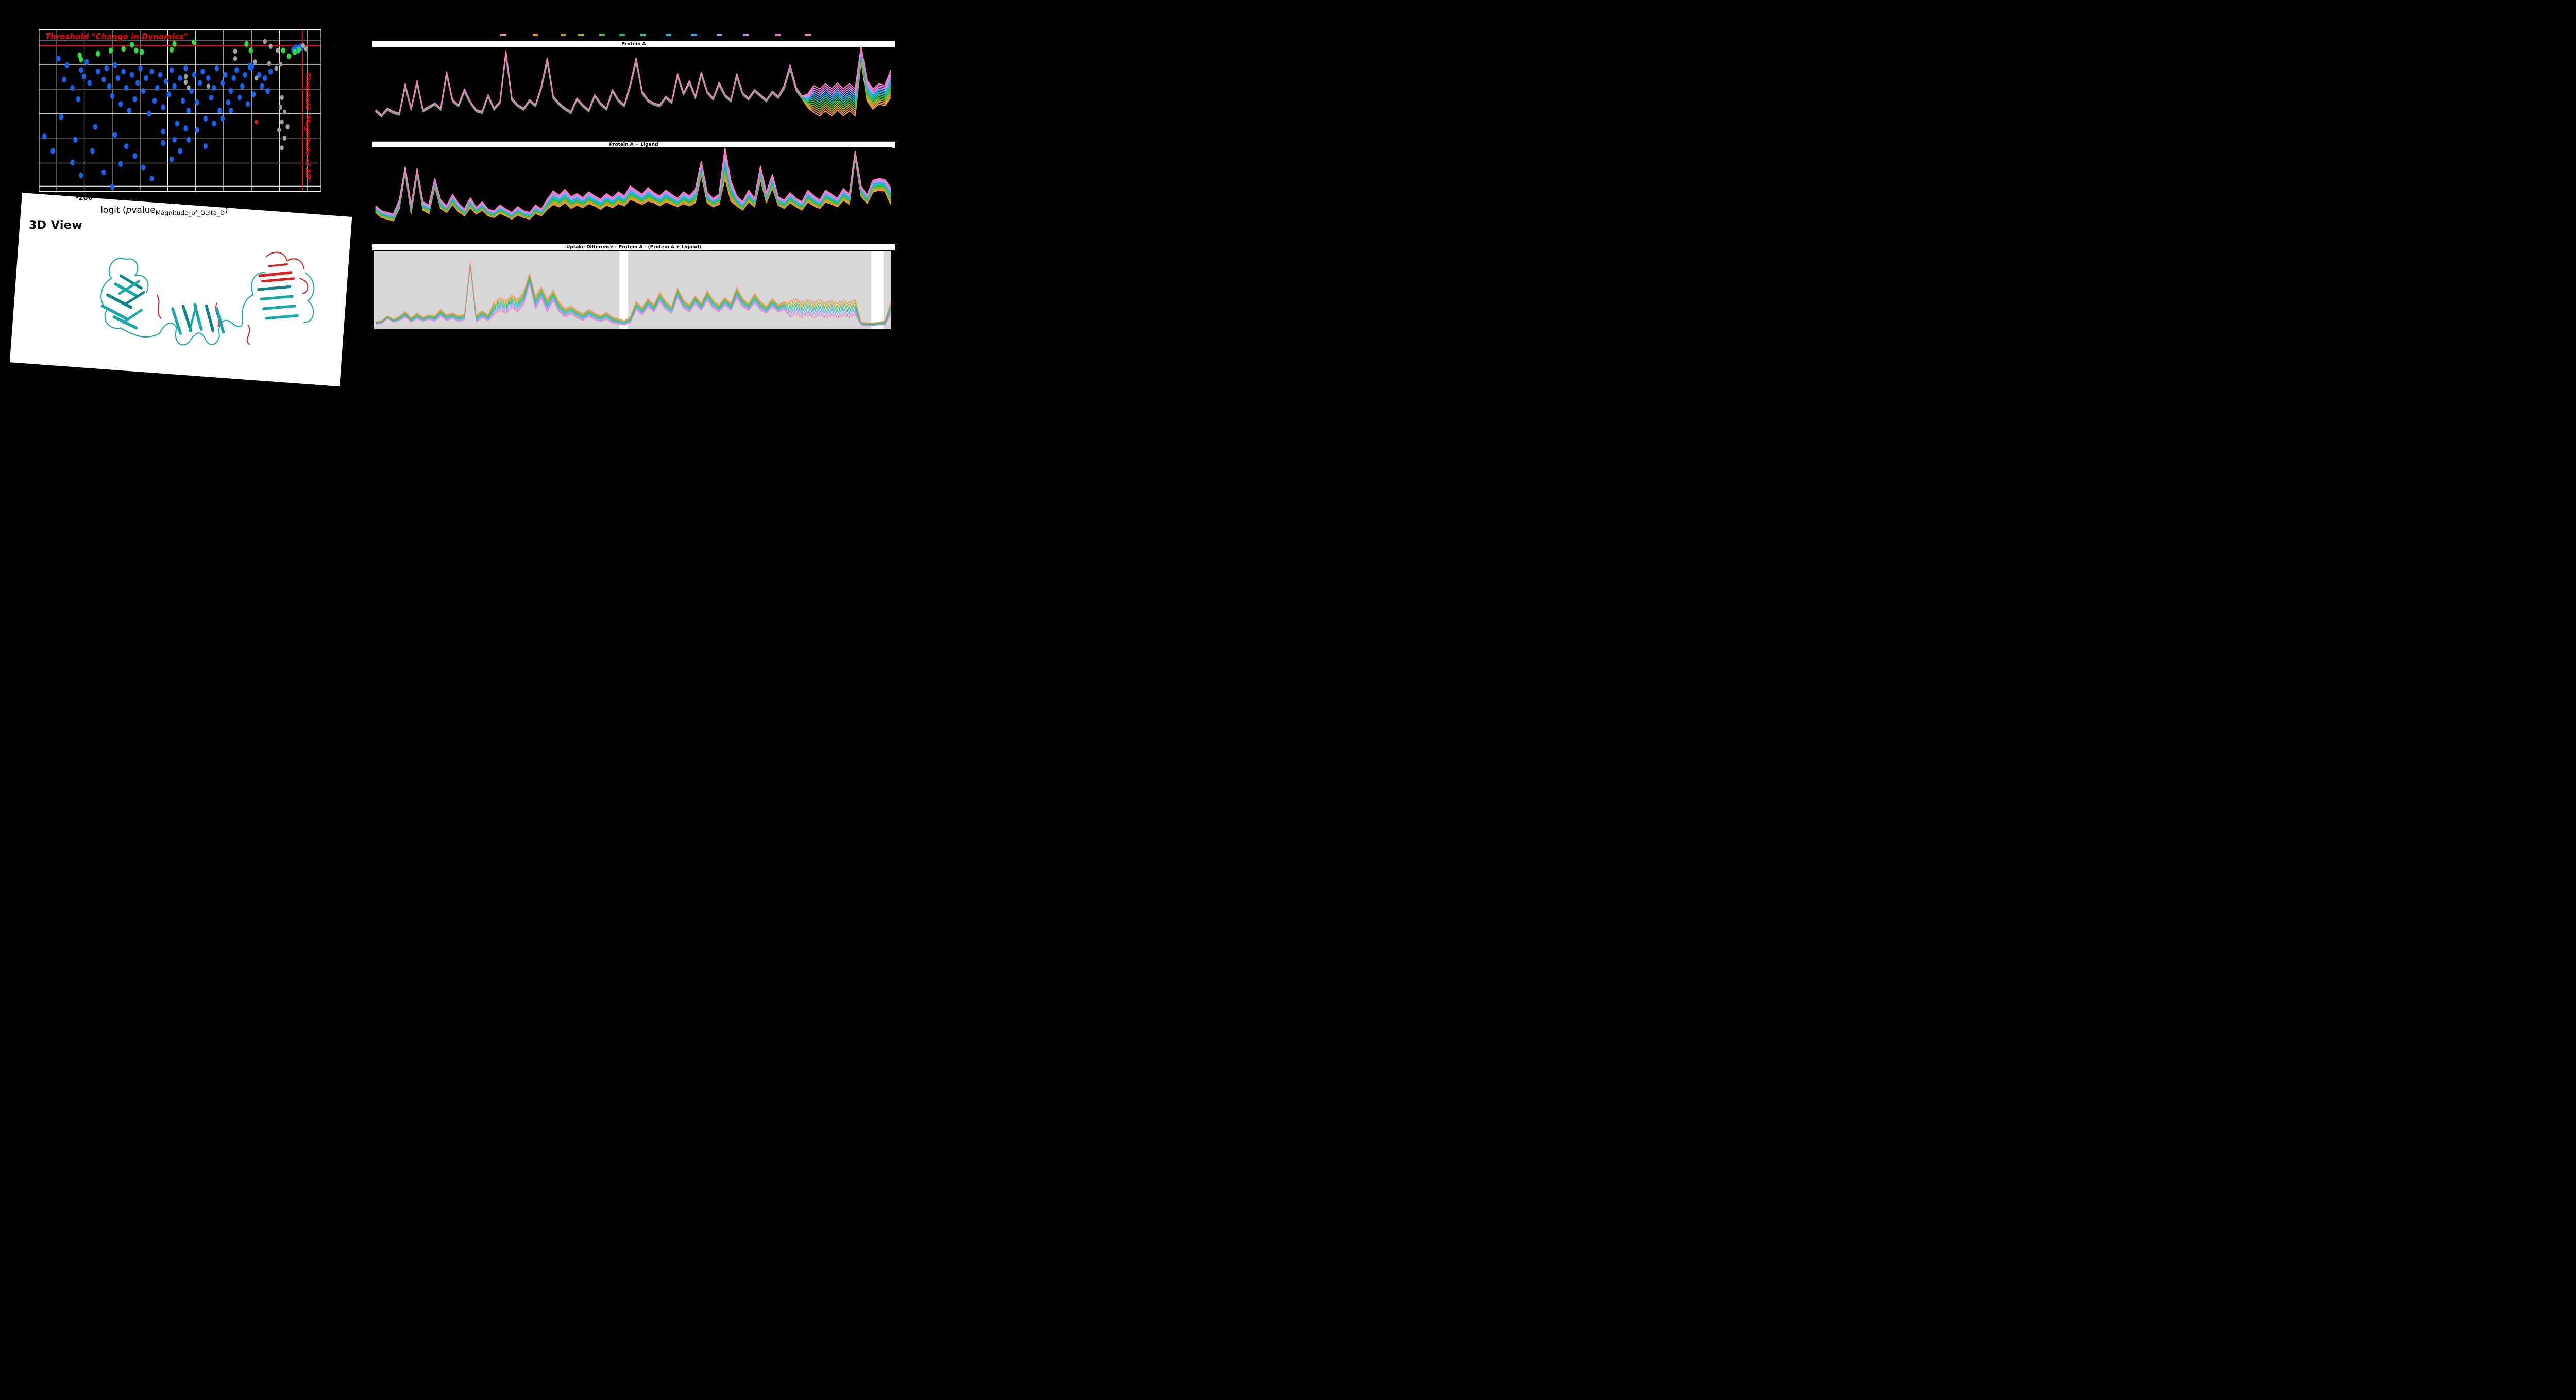 The image size is (2576, 1400). Describe the element at coordinates (654, 35) in the screenshot. I see `timepoint-legend` at that location.